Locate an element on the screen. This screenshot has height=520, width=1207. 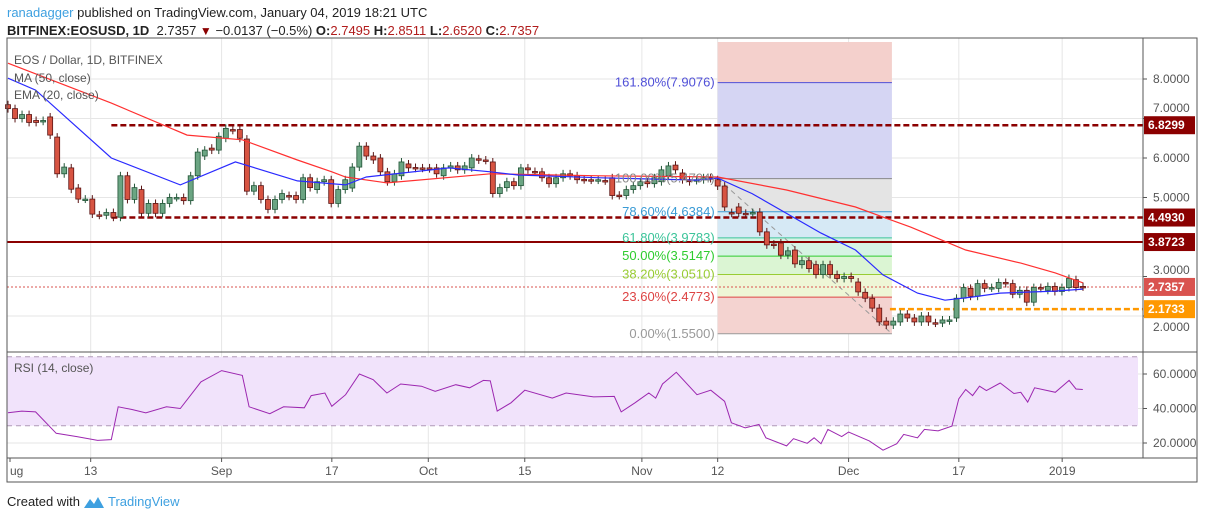
fib-level-label: 100.00%(5.4794) is located at coordinates (665, 178).